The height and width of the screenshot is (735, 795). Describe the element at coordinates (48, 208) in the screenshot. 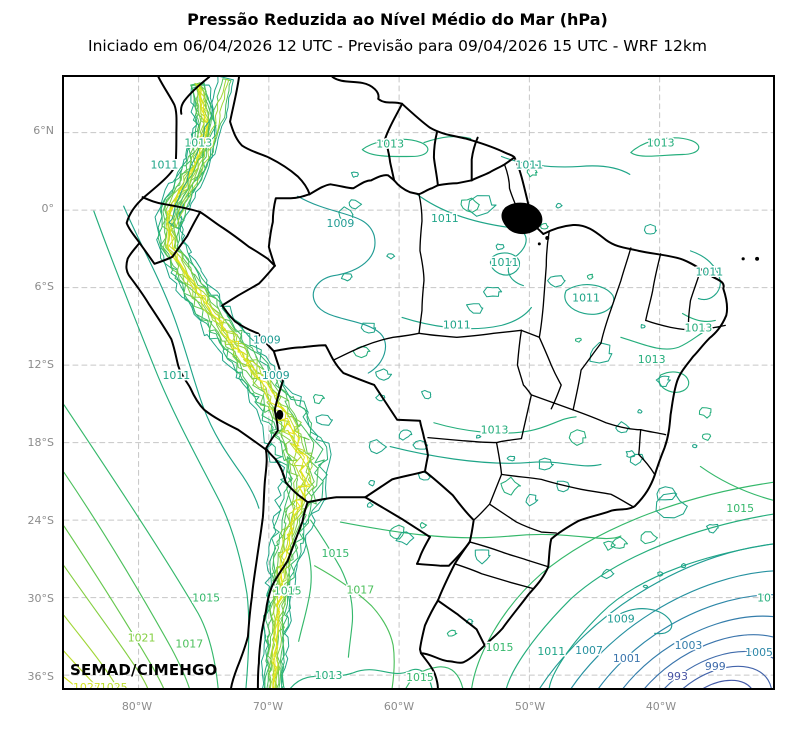

I see `lat-tick-label: 0°` at that location.